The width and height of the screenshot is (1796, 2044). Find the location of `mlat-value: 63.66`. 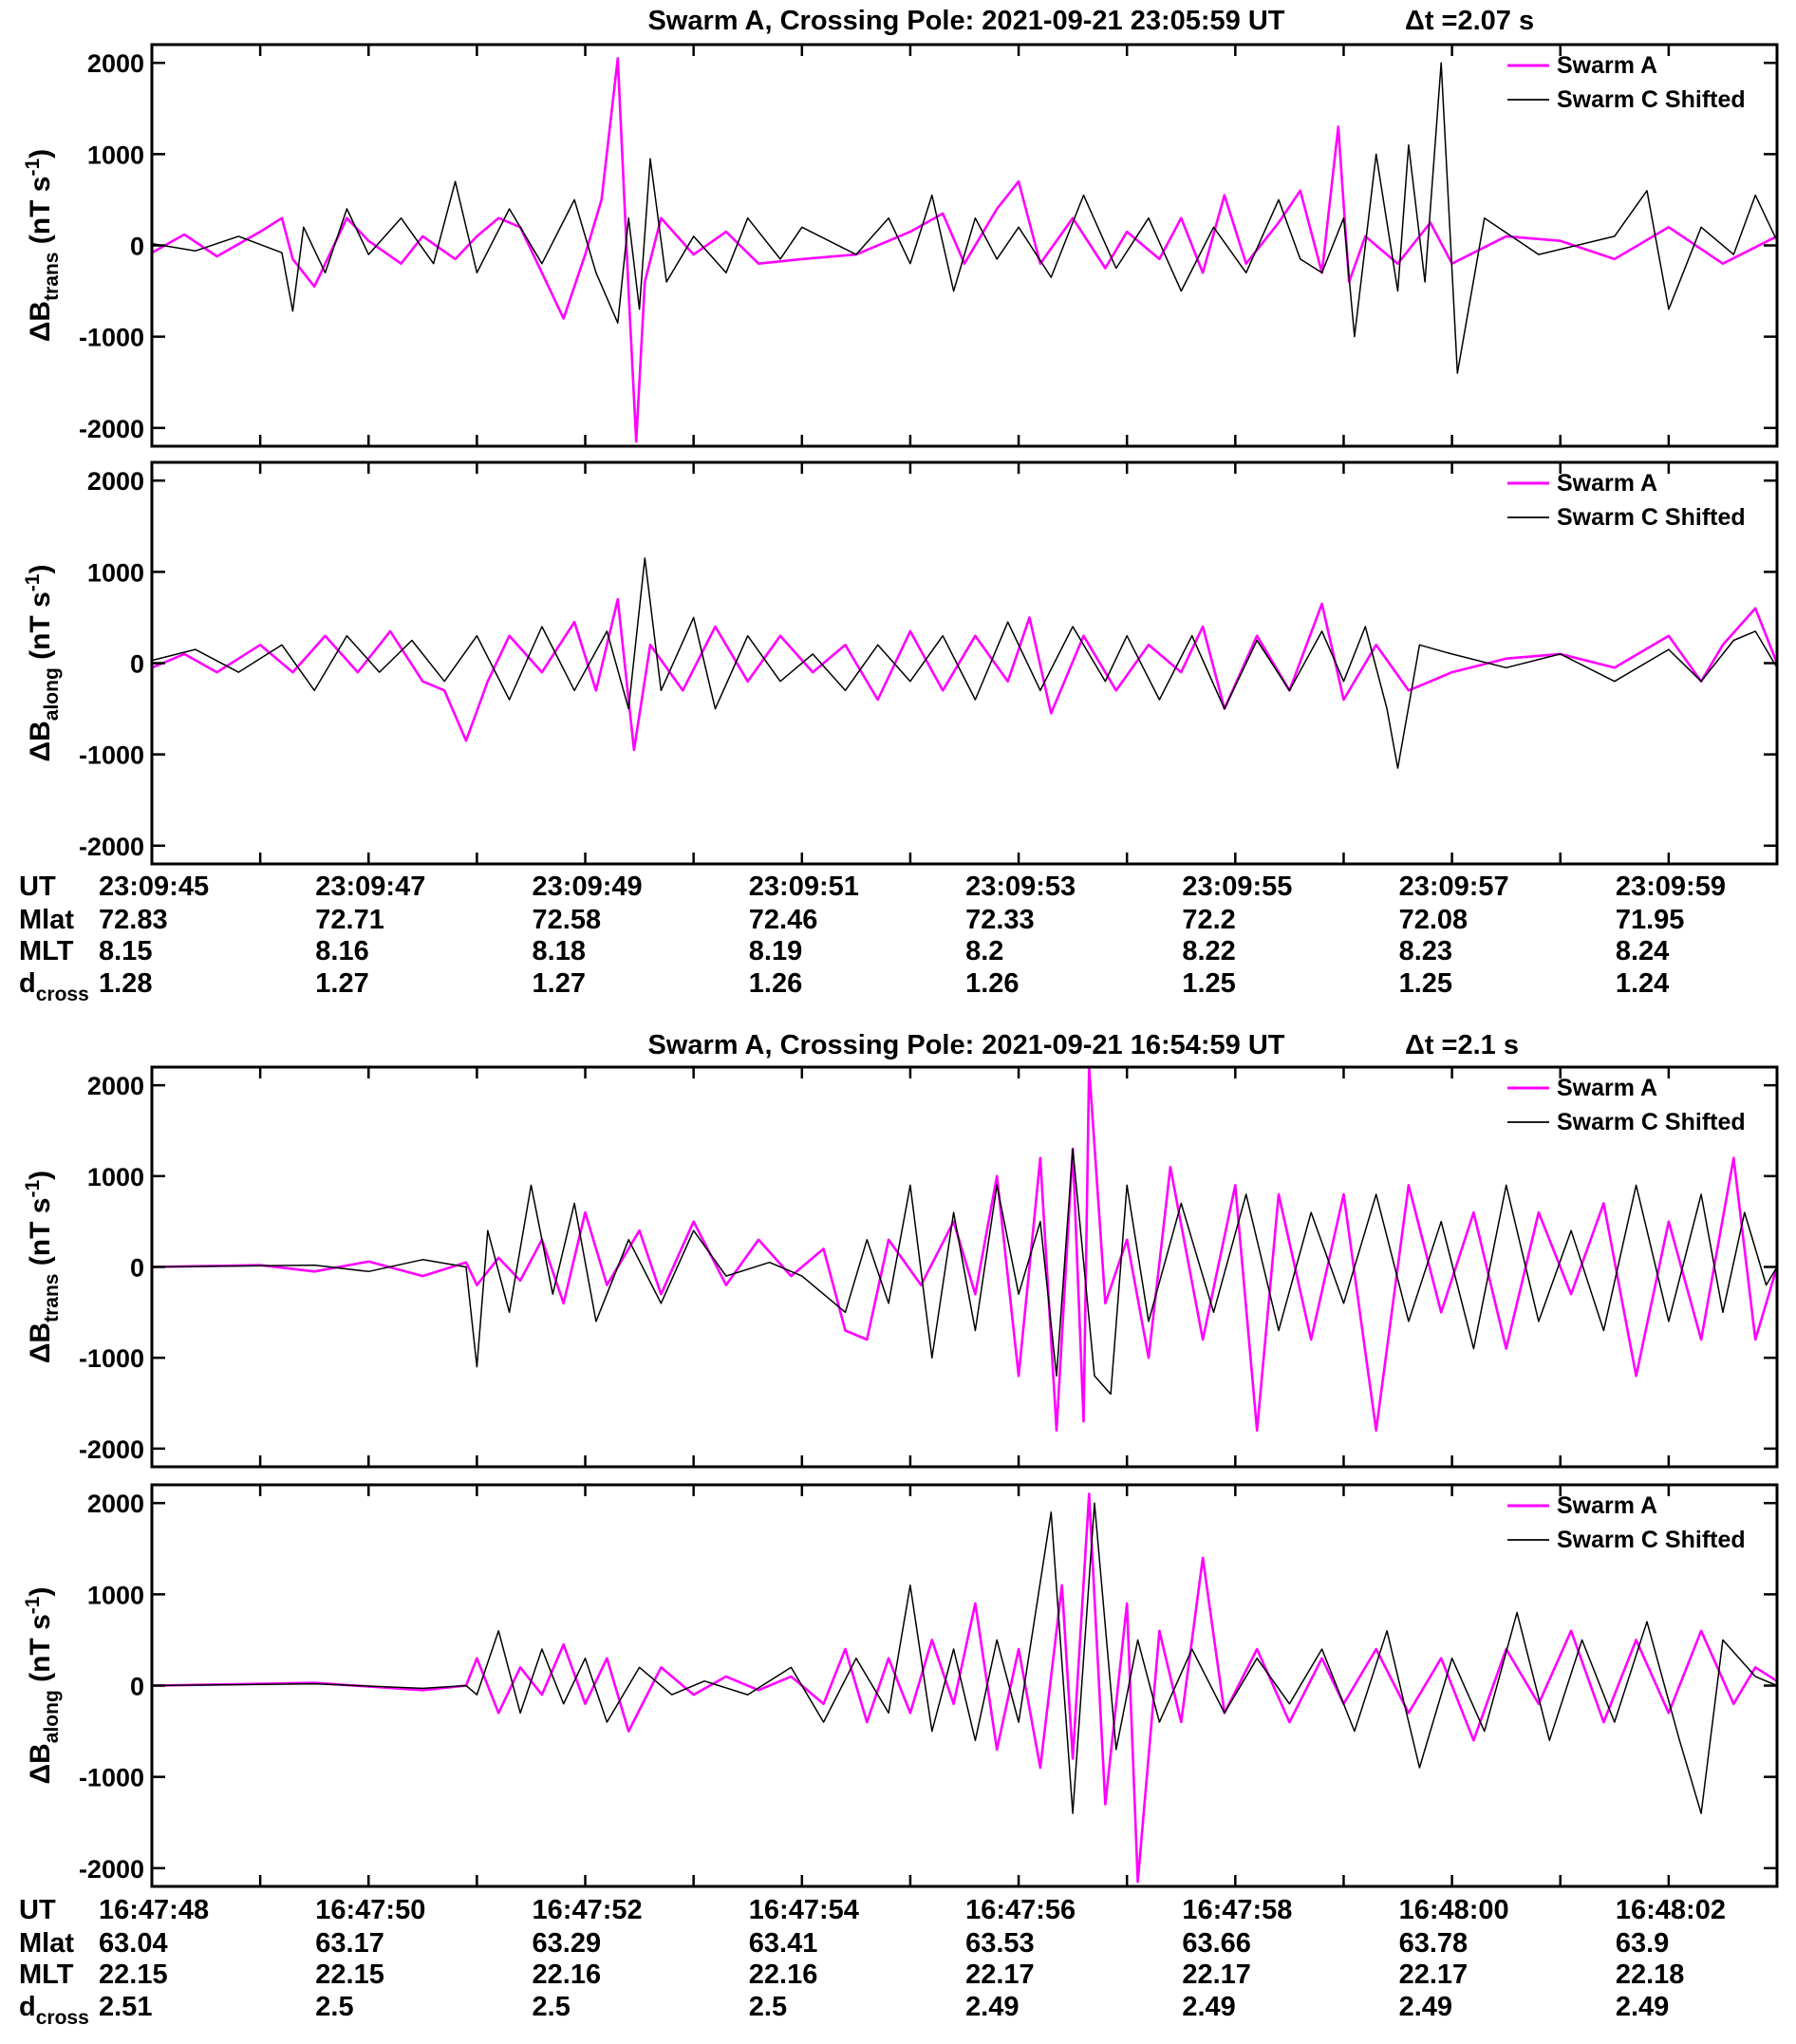

mlat-value: 63.66 is located at coordinates (1216, 1943).